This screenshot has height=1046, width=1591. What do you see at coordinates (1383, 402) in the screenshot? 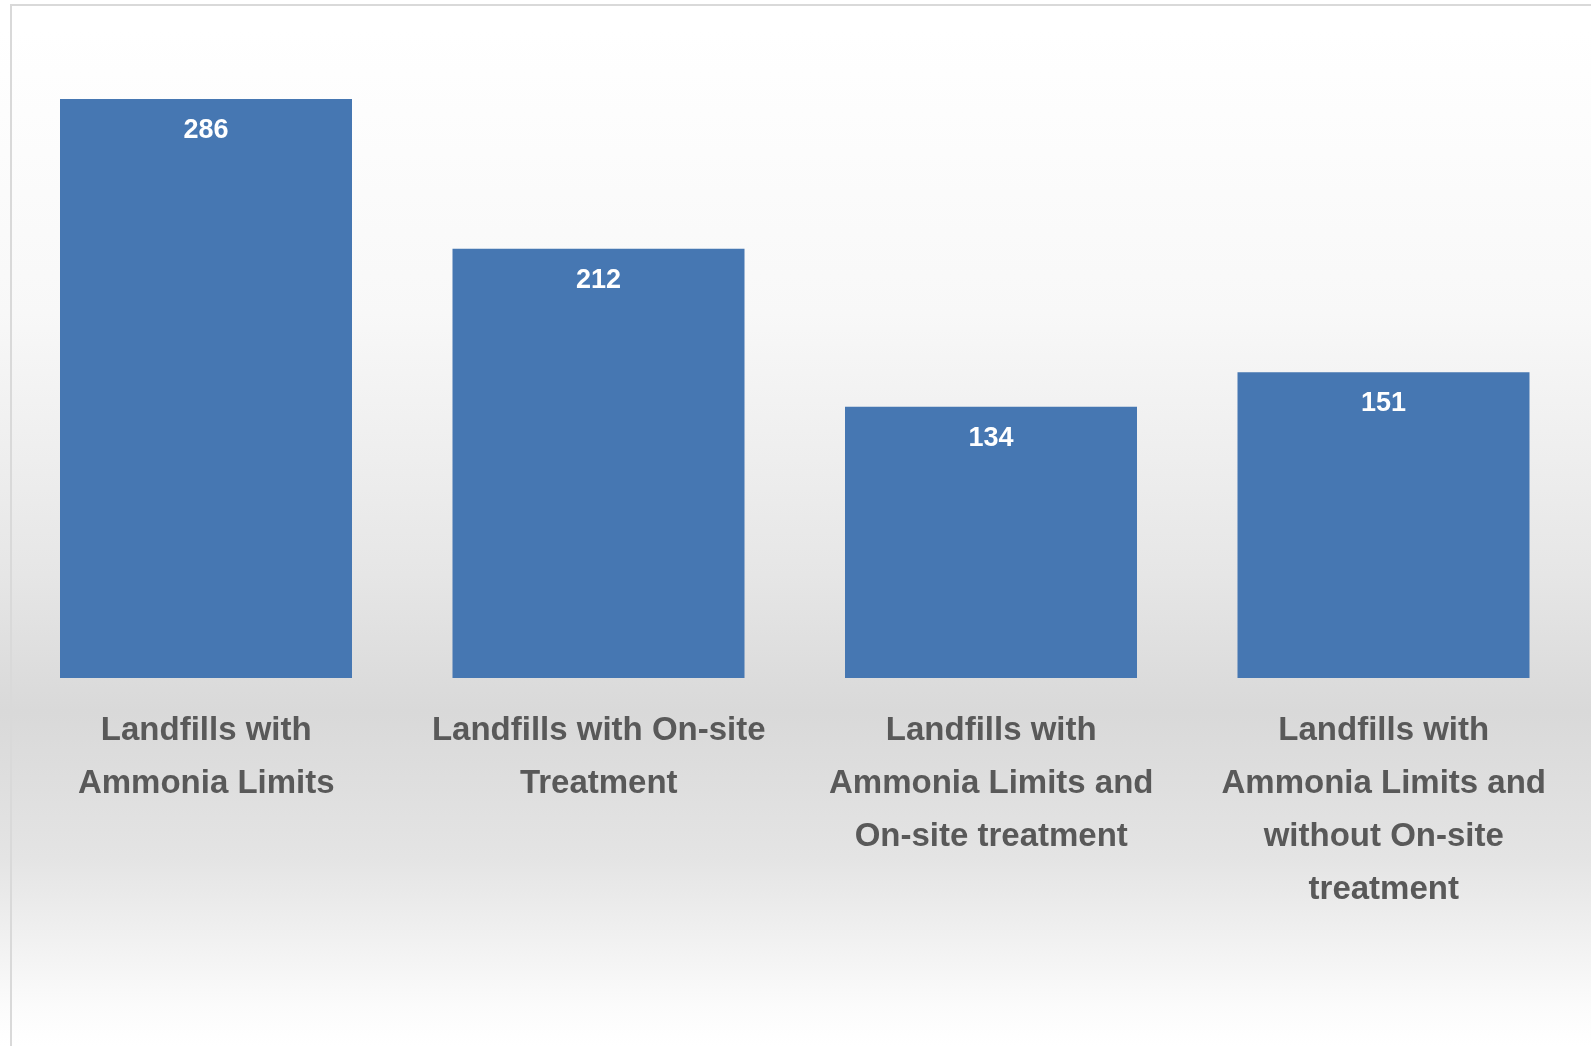
I see `data-label: 151` at bounding box center [1383, 402].